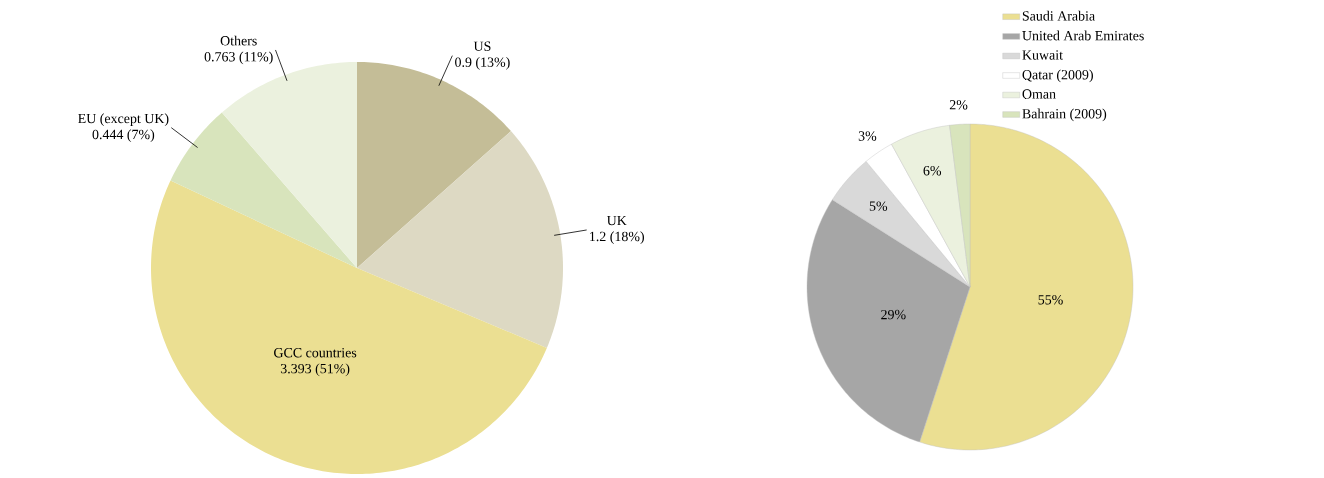 This screenshot has height=478, width=1324. I want to click on slice-label: Others, so click(238, 40).